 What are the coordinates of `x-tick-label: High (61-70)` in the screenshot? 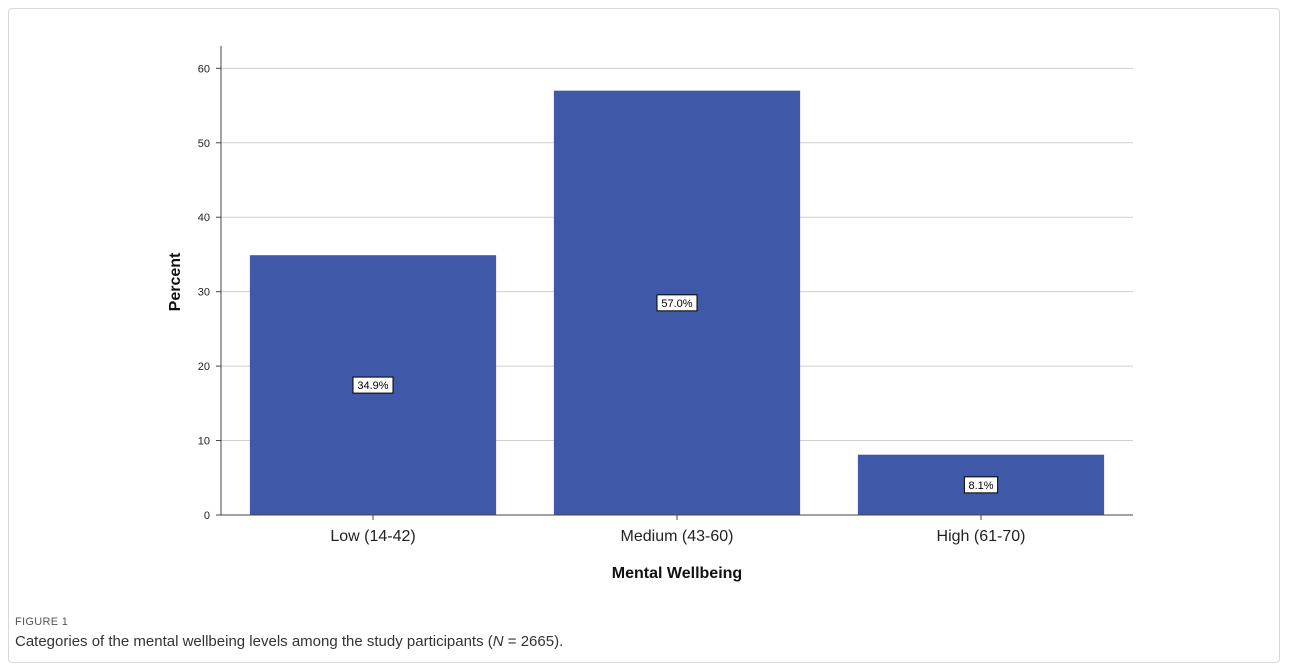 It's located at (981, 536).